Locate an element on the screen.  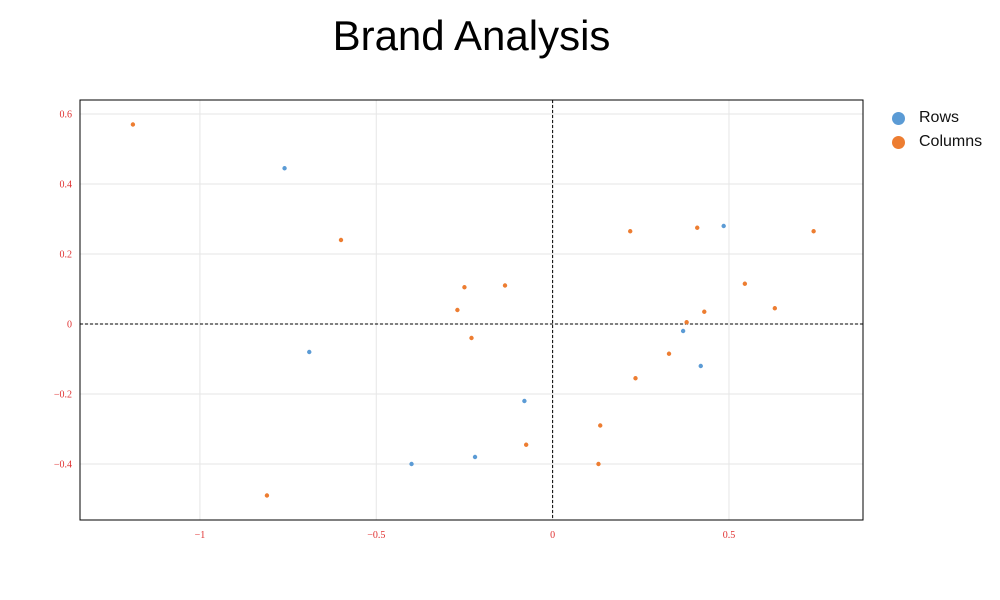
x-tick-label: 0 is located at coordinates (552, 535).